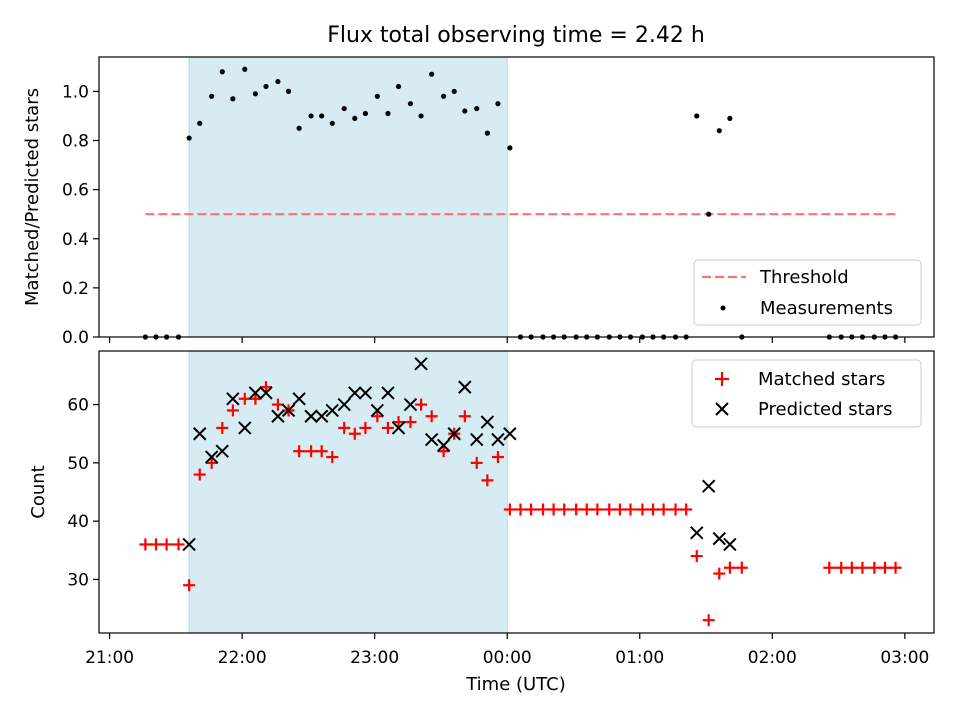  I want to click on x-tick-label: 22:00, so click(242, 658).